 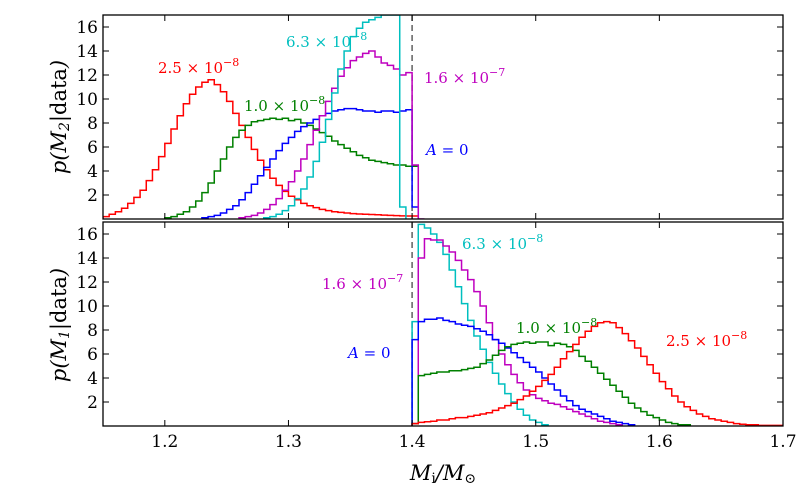 I want to click on x-tick-label: 1.6, so click(x=659, y=442).